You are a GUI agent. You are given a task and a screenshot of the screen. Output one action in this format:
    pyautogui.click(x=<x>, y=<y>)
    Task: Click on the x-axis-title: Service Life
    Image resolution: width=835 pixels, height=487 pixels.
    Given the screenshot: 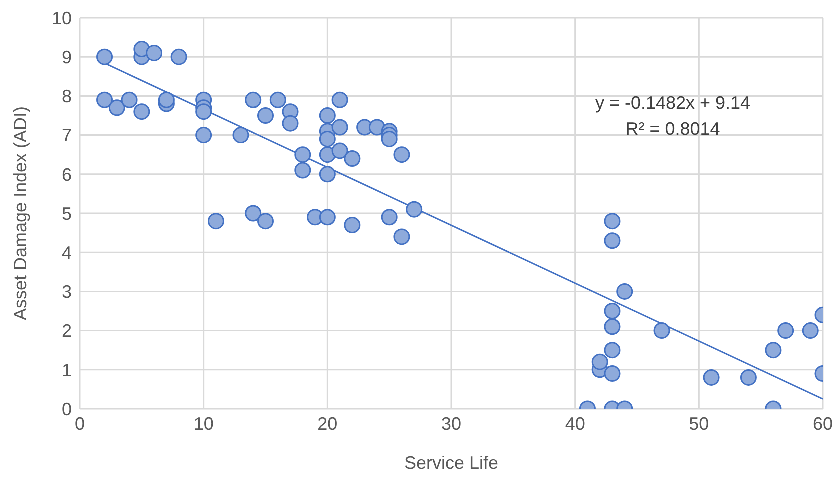 What is the action you would take?
    pyautogui.click(x=451, y=463)
    